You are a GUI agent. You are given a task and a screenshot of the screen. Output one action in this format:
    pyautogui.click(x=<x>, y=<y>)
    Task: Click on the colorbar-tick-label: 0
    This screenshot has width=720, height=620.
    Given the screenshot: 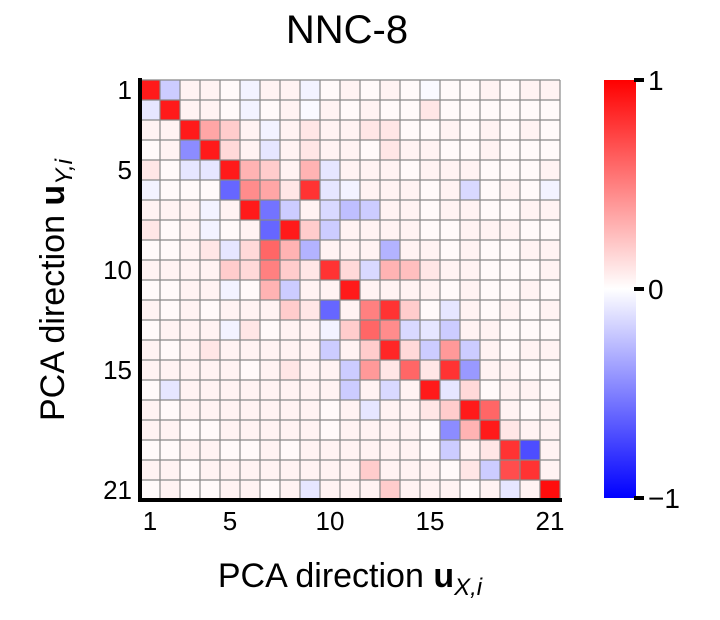 What is the action you would take?
    pyautogui.click(x=656, y=289)
    